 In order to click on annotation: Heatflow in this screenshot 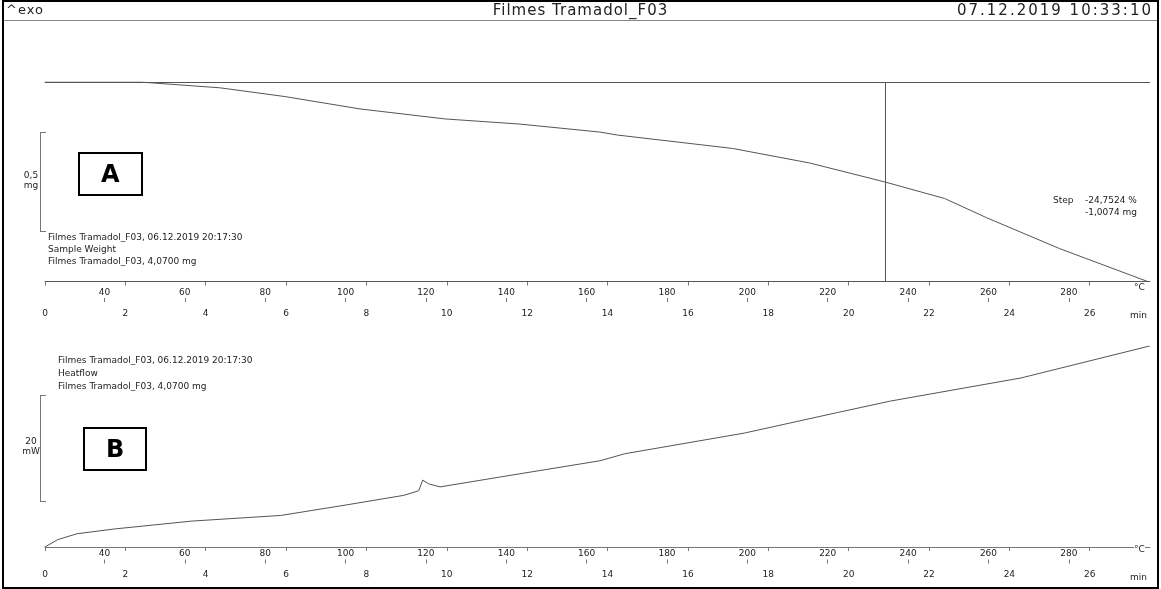, I will do `click(78, 373)`.